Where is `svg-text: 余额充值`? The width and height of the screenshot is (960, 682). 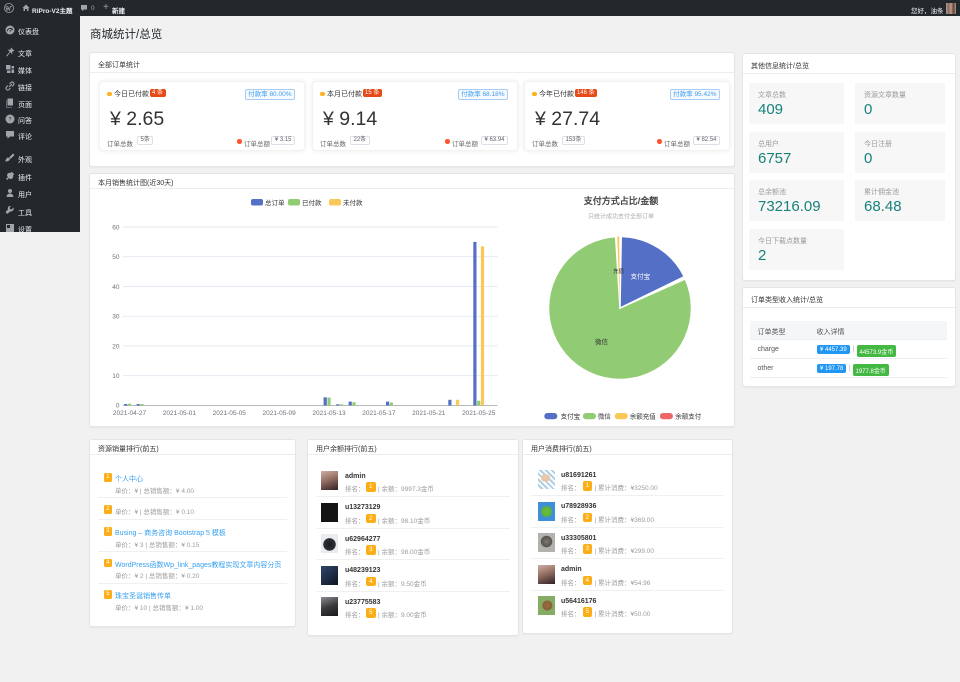 svg-text: 余额充值 is located at coordinates (643, 416).